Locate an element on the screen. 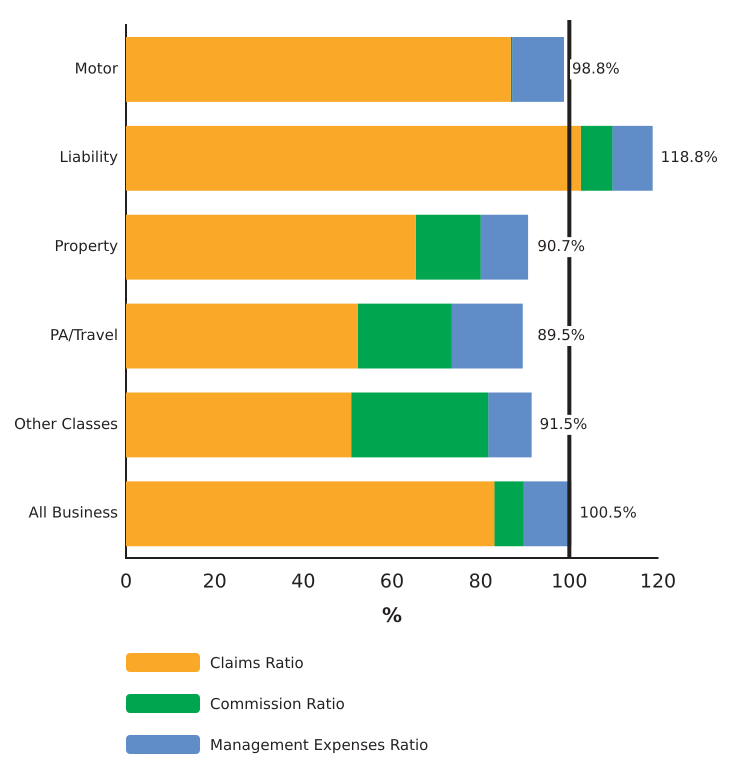  total-label: 90.7% is located at coordinates (561, 246).